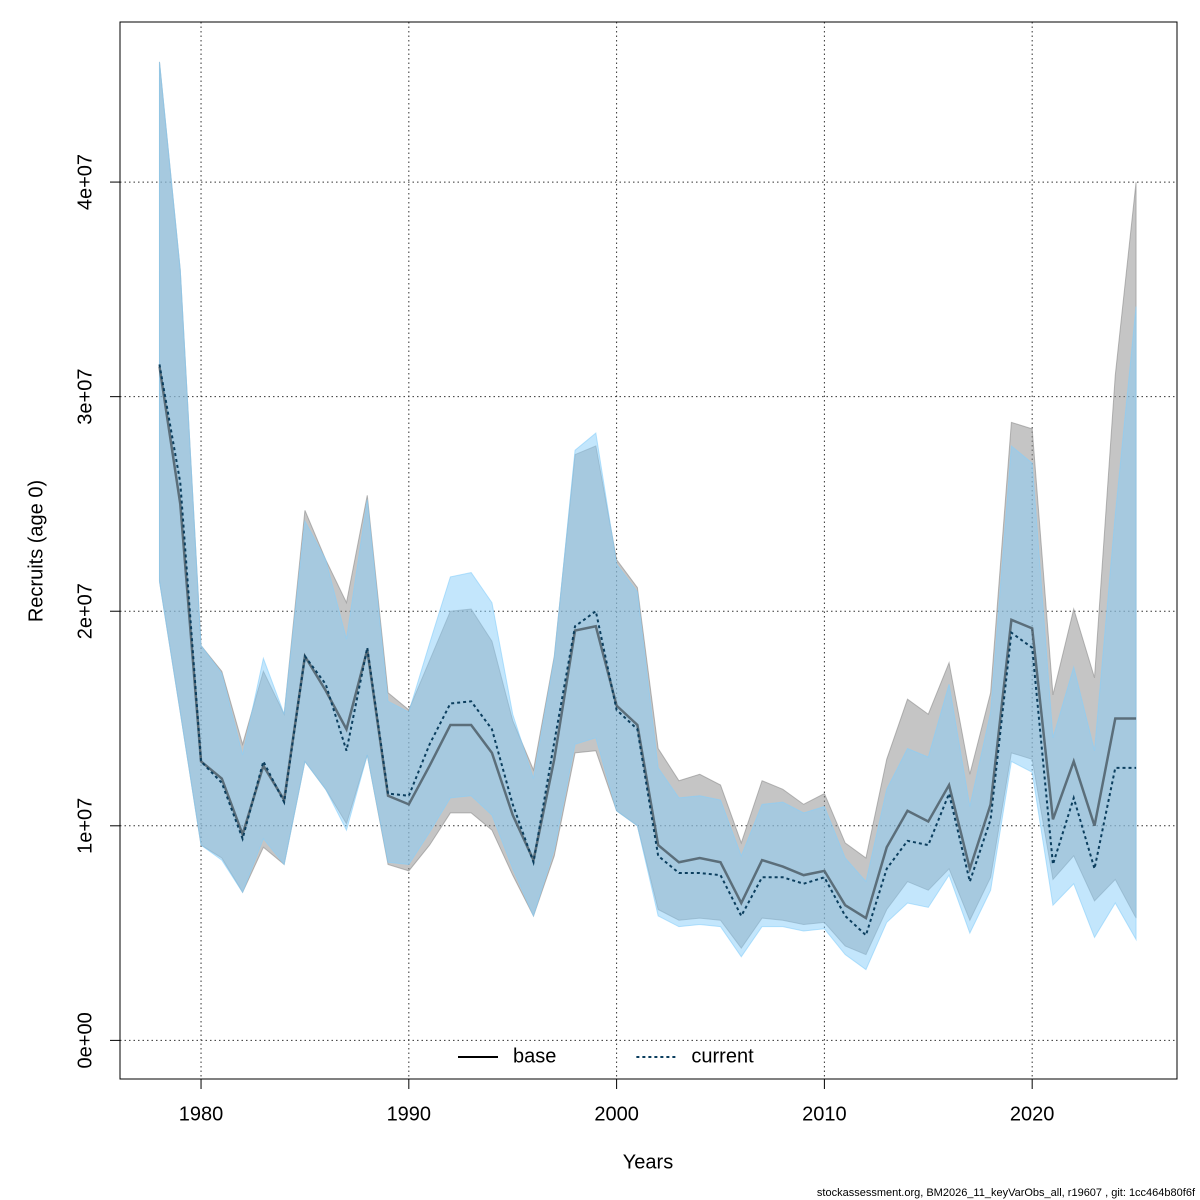  I want to click on y-tick-label: 1e+07, so click(85, 826).